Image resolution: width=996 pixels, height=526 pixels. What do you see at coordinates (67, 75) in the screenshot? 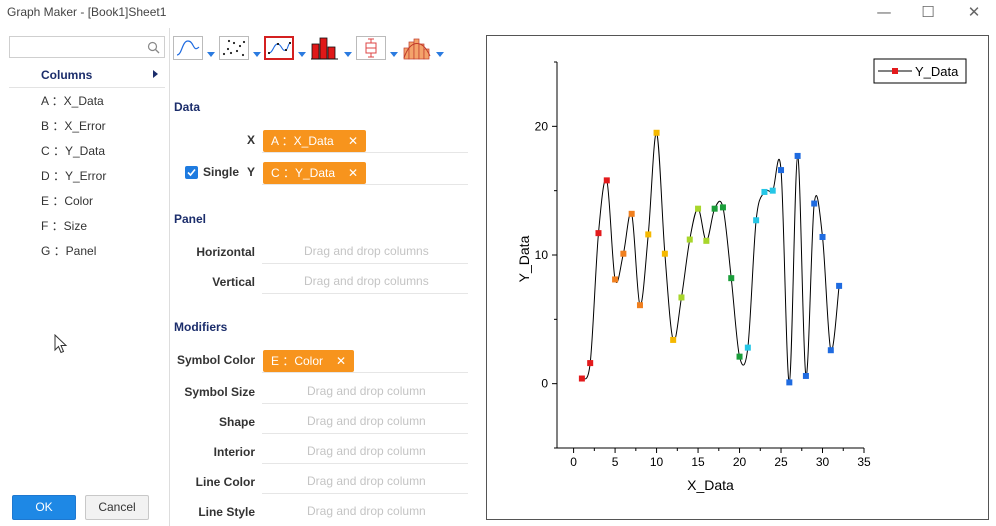
I see `columns-header-label: Columns` at bounding box center [67, 75].